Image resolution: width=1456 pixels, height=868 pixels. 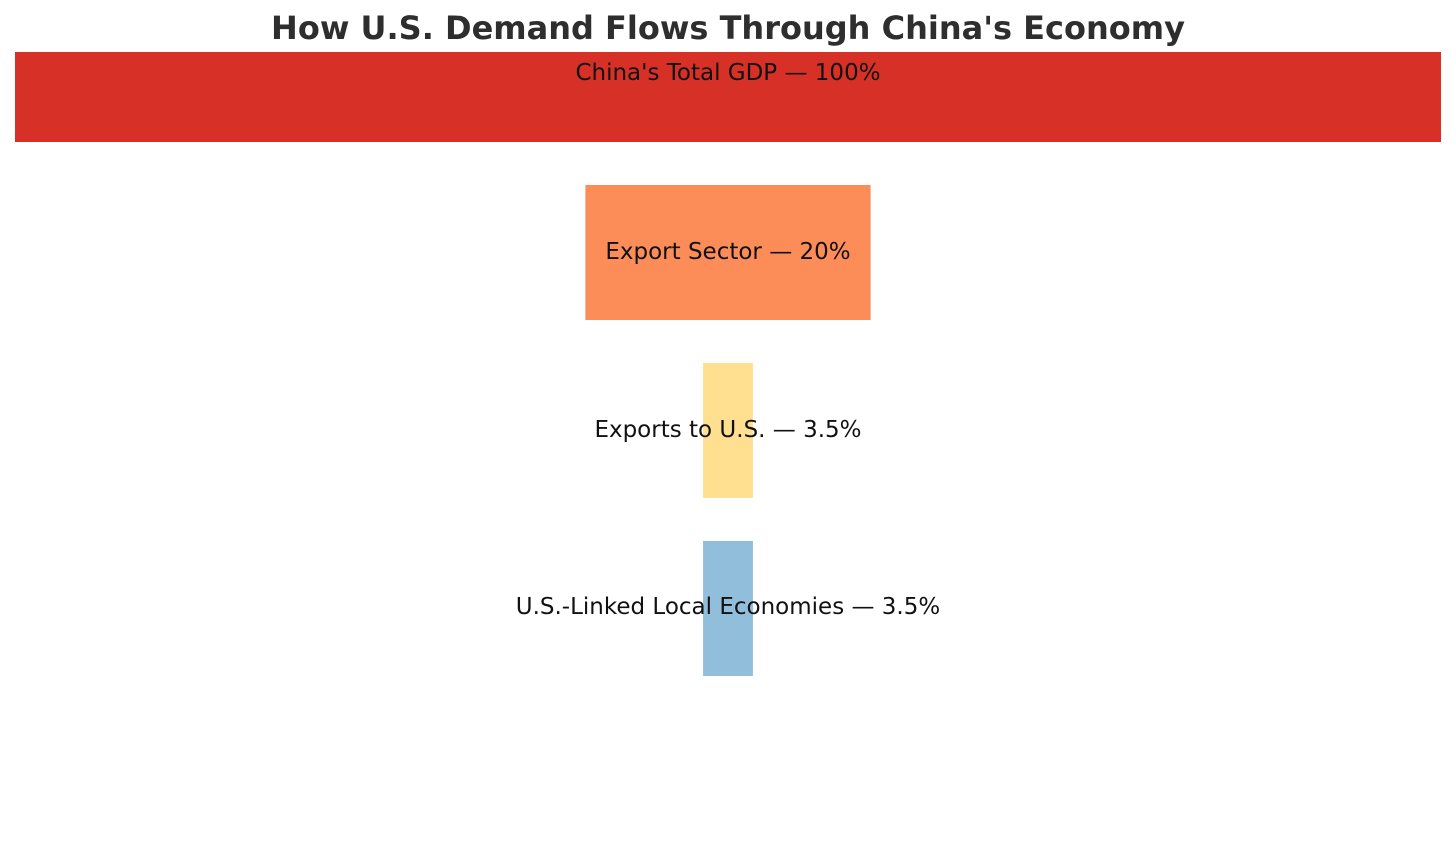 I want to click on stage-label-1: China's Total GDP — 100%, so click(x=727, y=73).